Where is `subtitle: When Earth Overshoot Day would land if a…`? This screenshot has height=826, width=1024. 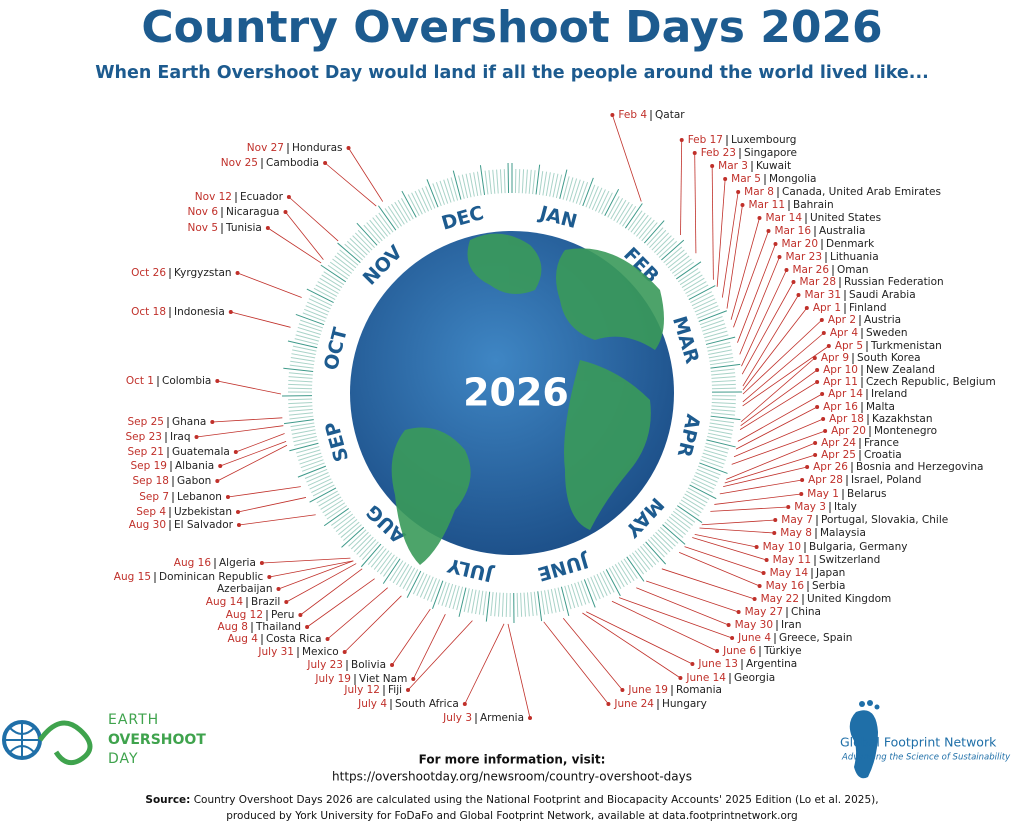 subtitle: When Earth Overshoot Day would land if a… is located at coordinates (512, 73).